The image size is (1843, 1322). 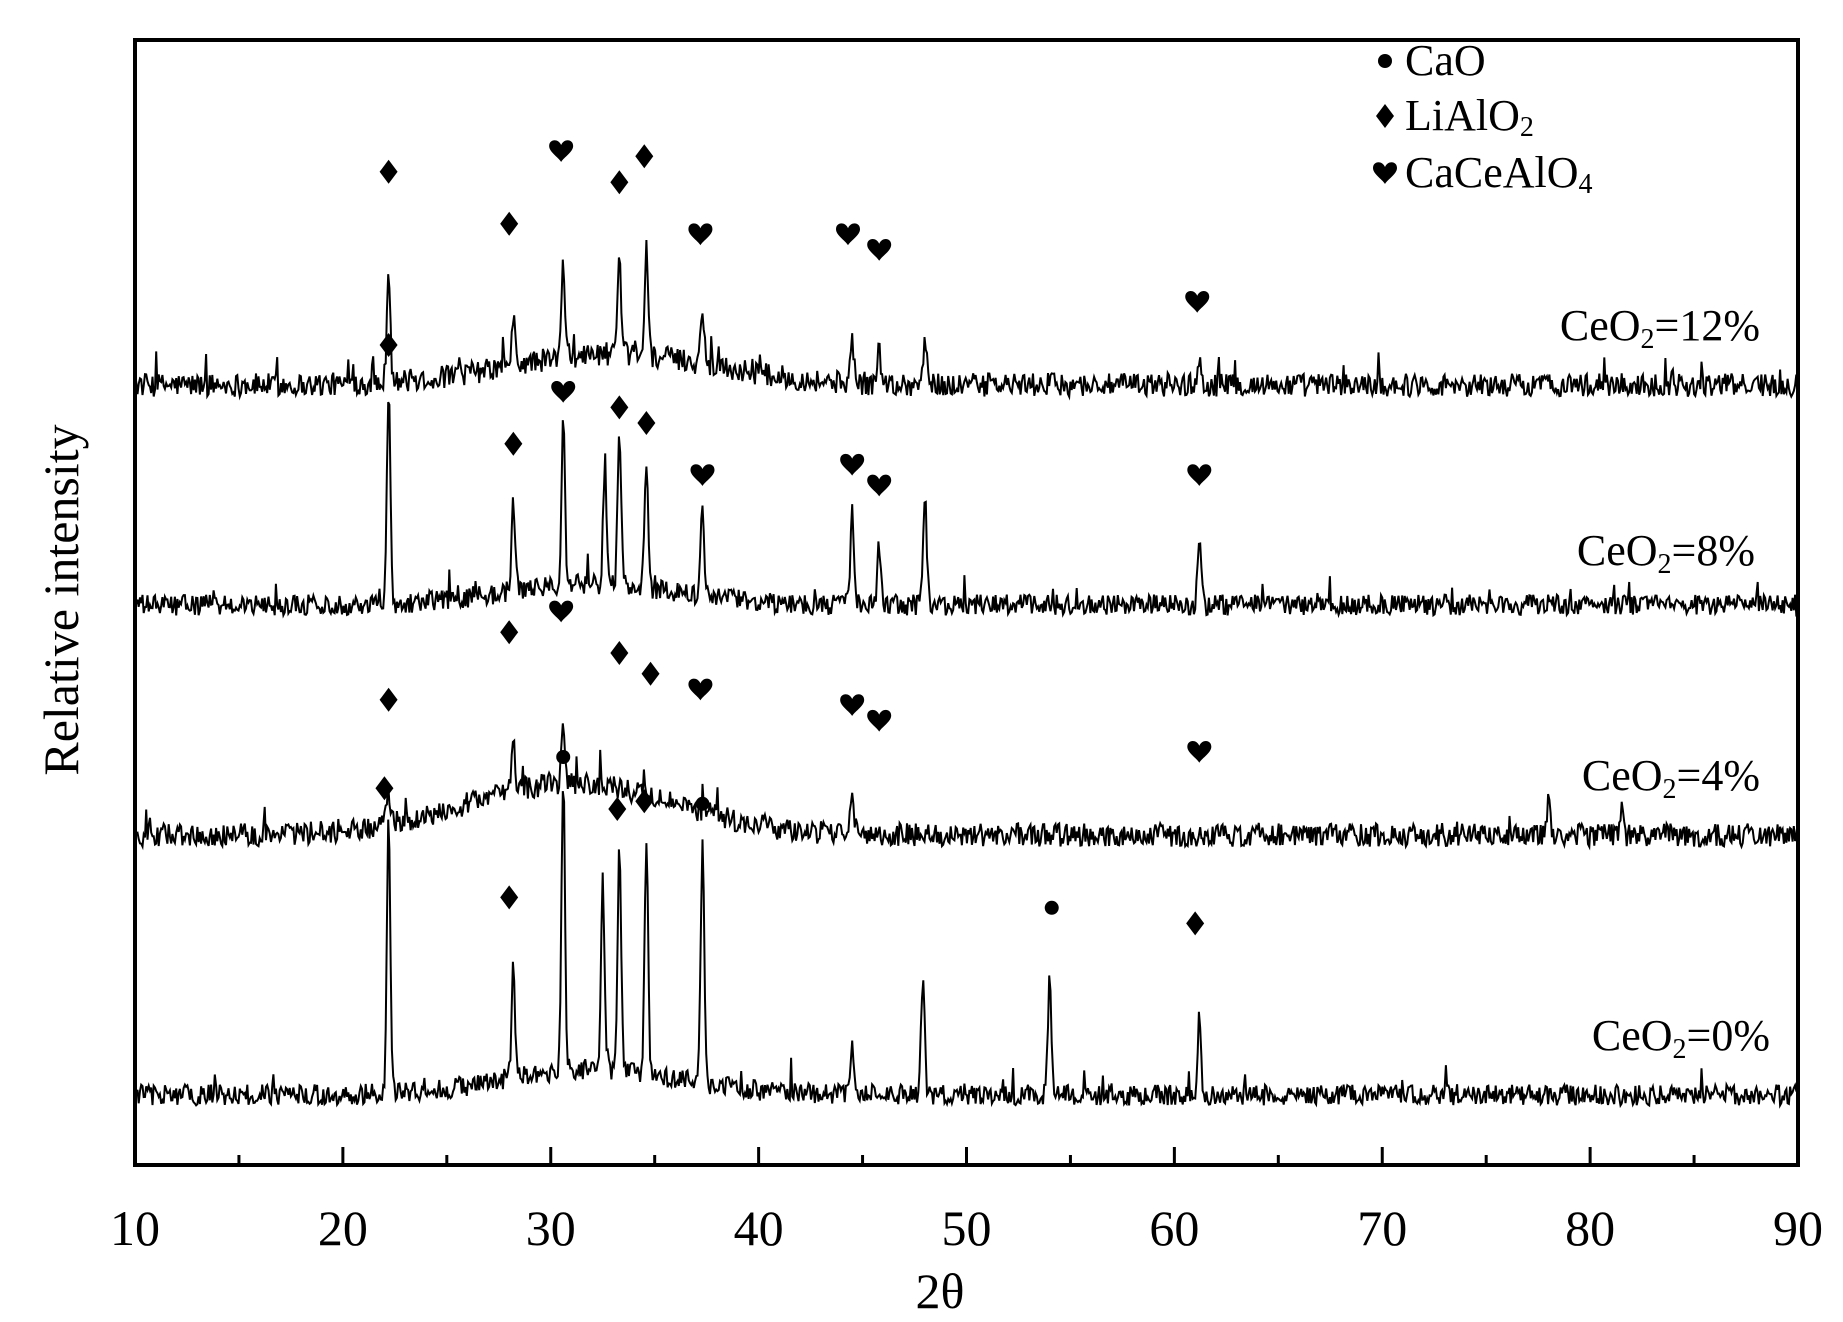 What do you see at coordinates (1469, 117) in the screenshot?
I see `legend-label-2: LiAlO2` at bounding box center [1469, 117].